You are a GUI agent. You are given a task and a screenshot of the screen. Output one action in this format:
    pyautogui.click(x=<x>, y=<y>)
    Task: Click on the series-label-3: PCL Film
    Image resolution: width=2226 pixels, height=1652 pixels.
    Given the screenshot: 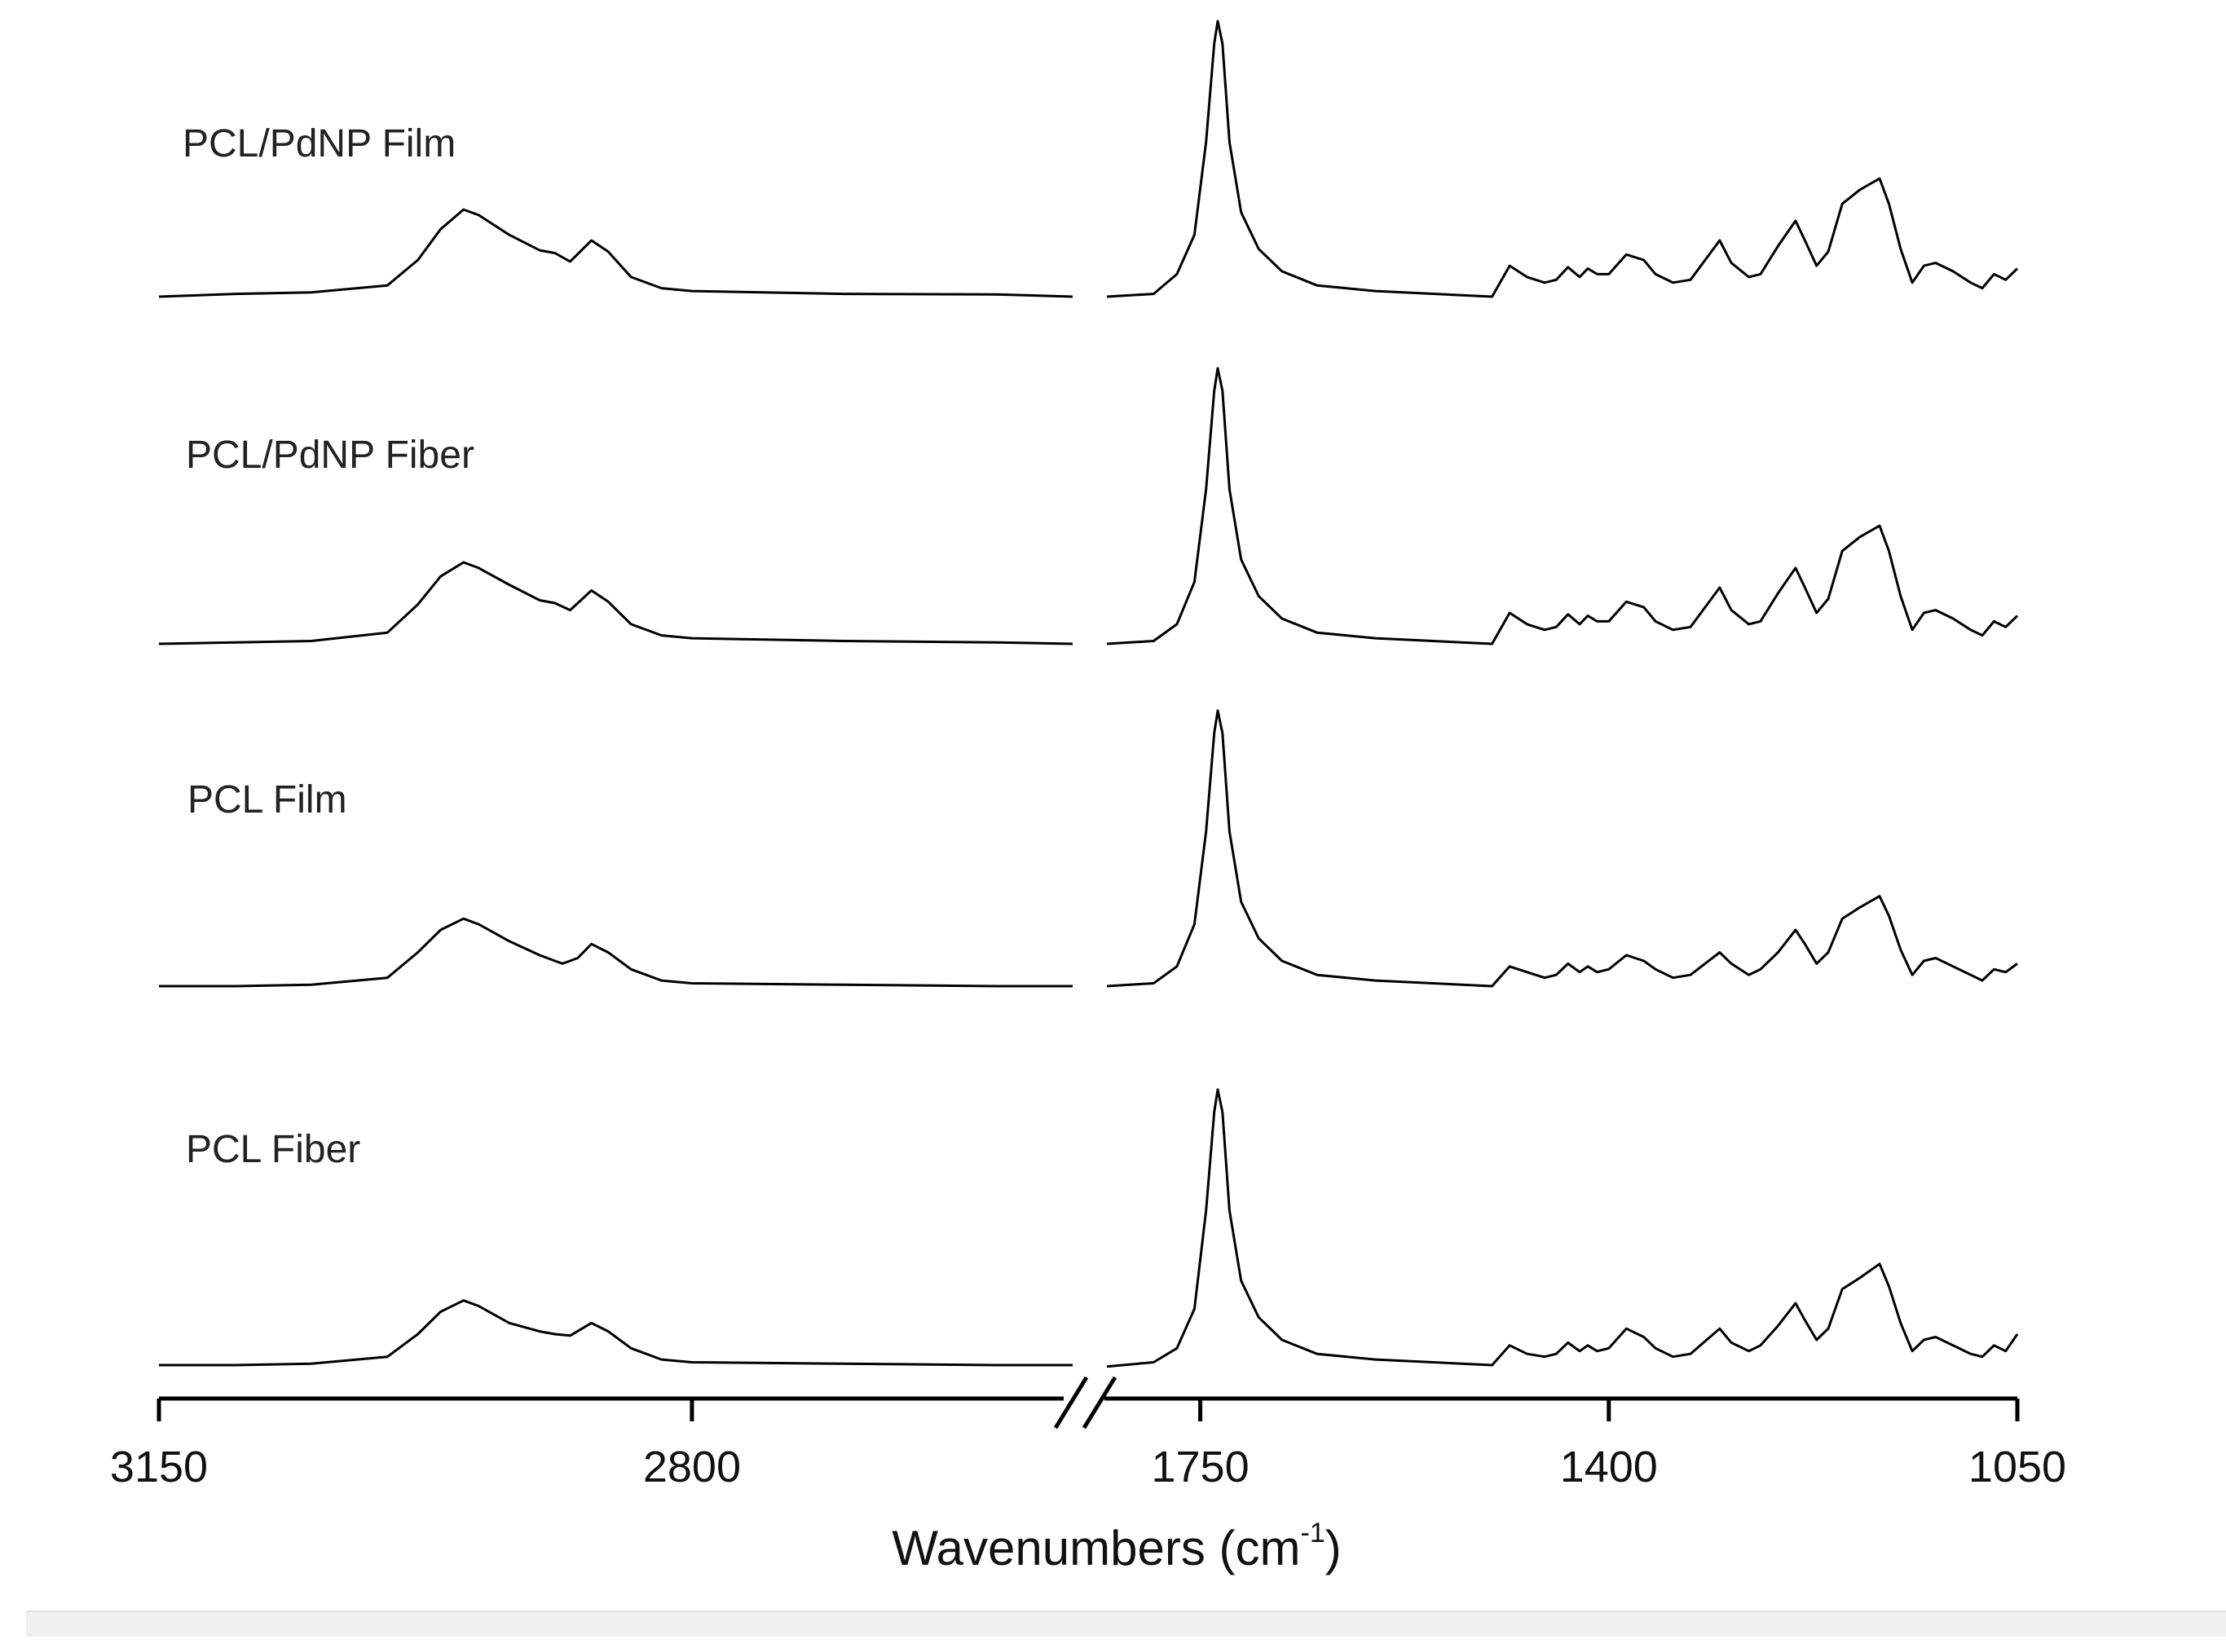 What is the action you would take?
    pyautogui.click(x=267, y=800)
    